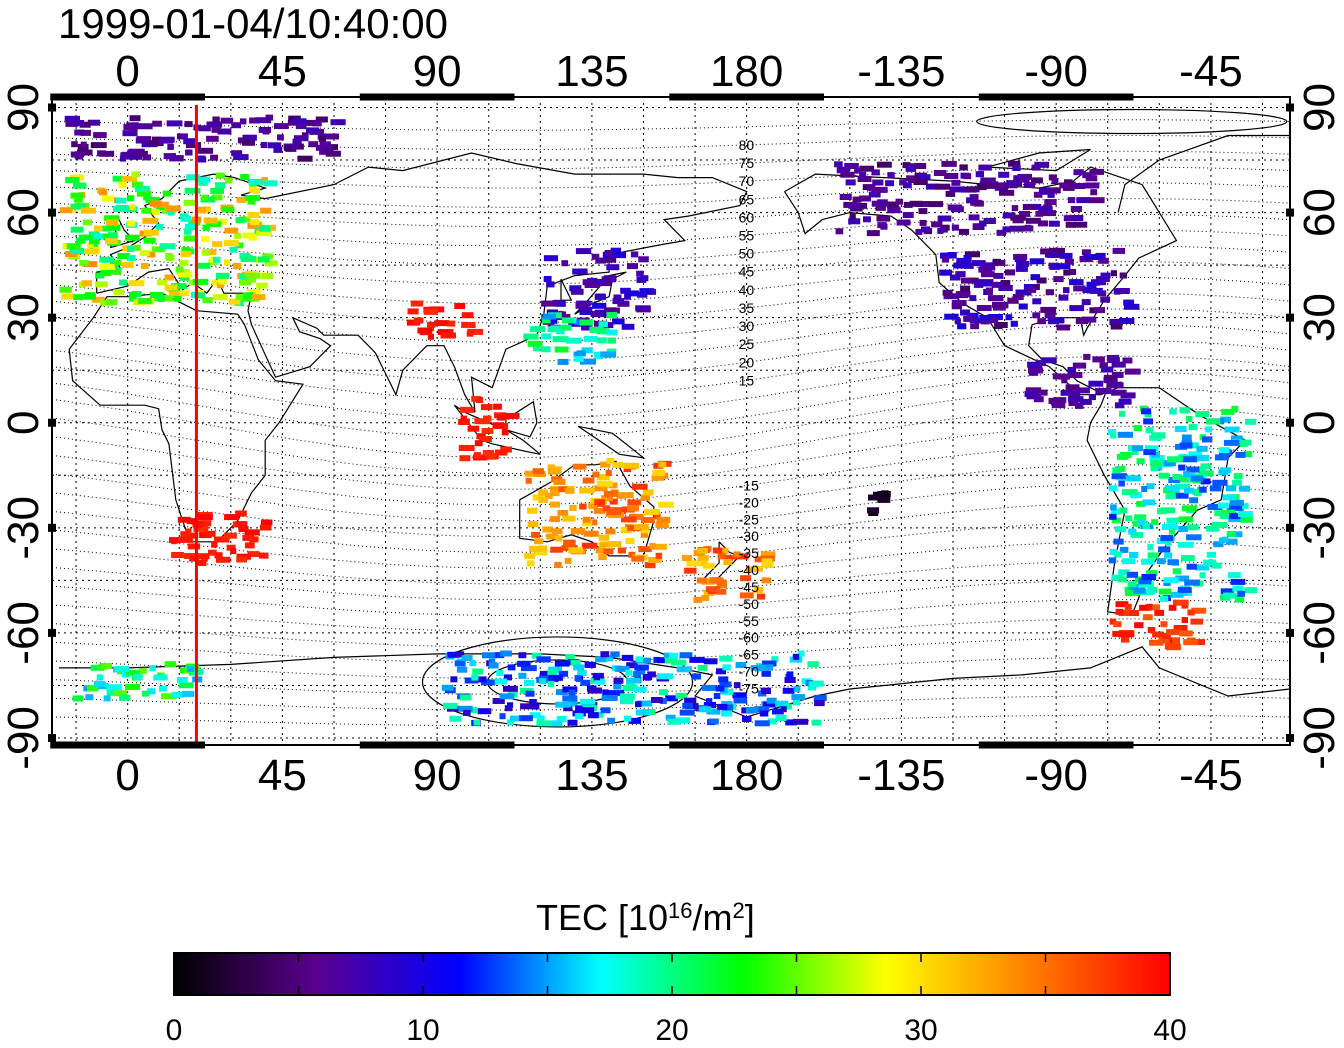 The width and height of the screenshot is (1344, 1048). I want to click on latitude-label: 30, so click(1319, 317).